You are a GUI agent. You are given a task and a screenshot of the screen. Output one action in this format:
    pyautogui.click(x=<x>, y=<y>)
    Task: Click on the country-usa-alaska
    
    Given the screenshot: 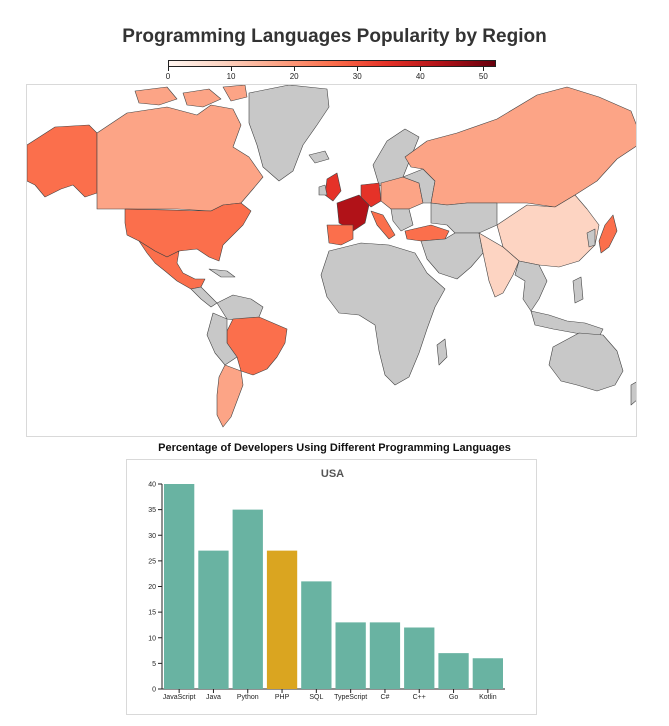 What is the action you would take?
    pyautogui.click(x=62, y=161)
    